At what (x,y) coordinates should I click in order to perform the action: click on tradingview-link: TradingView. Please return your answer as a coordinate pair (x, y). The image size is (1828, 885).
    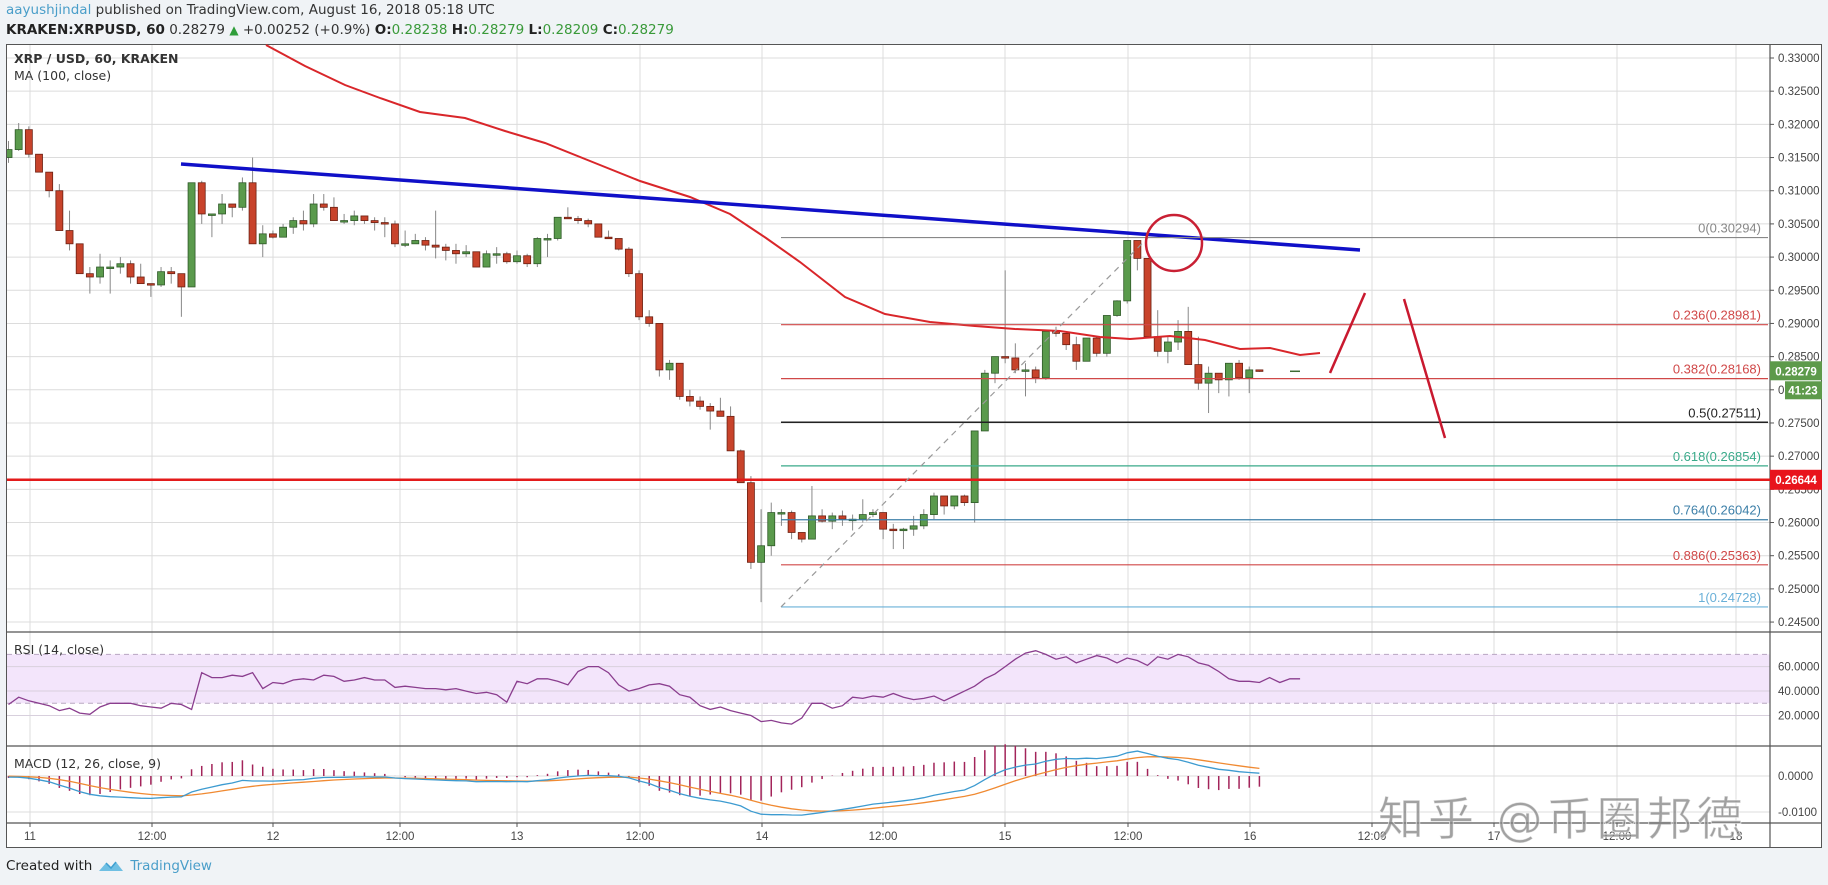
    Looking at the image, I should click on (171, 866).